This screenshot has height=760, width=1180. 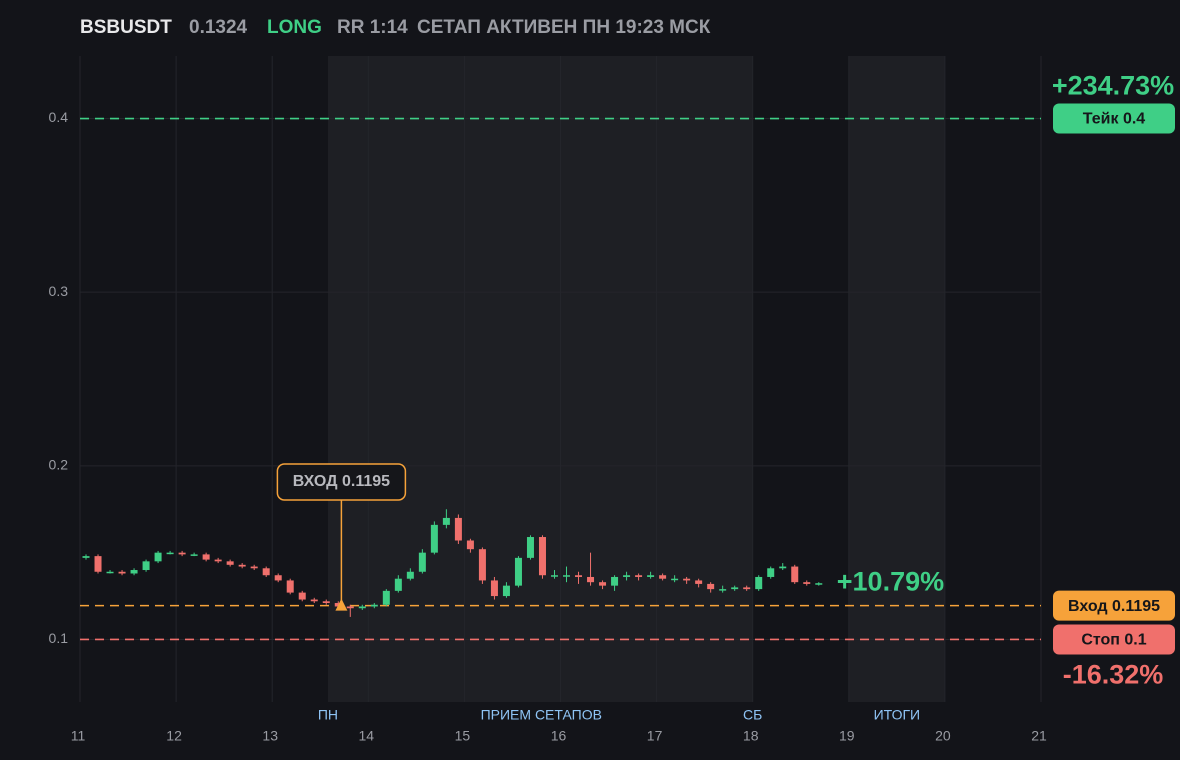 What do you see at coordinates (59, 117) in the screenshot?
I see `y-tick-label: 0.4` at bounding box center [59, 117].